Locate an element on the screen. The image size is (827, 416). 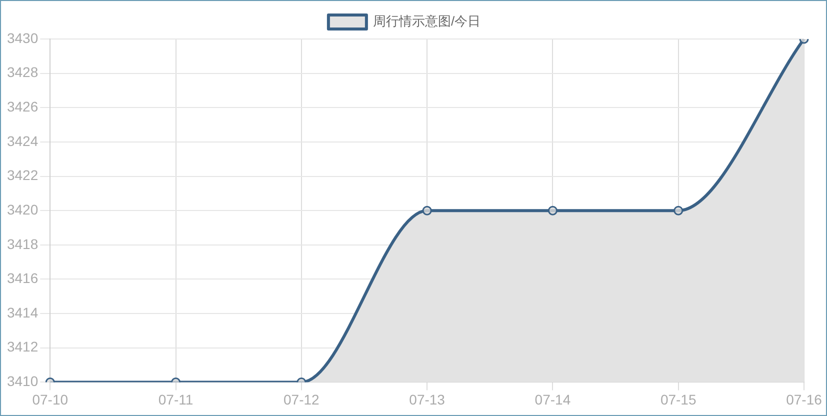
x-tick-label: 07-15 is located at coordinates (678, 399).